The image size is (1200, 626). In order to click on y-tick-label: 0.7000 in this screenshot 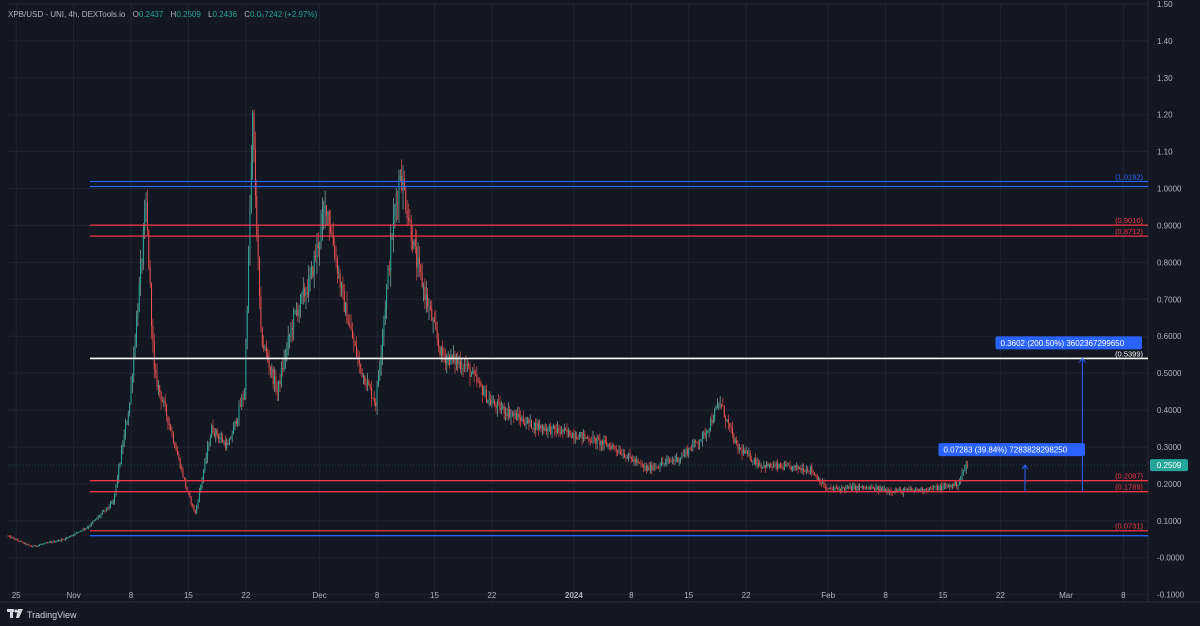, I will do `click(1169, 299)`.